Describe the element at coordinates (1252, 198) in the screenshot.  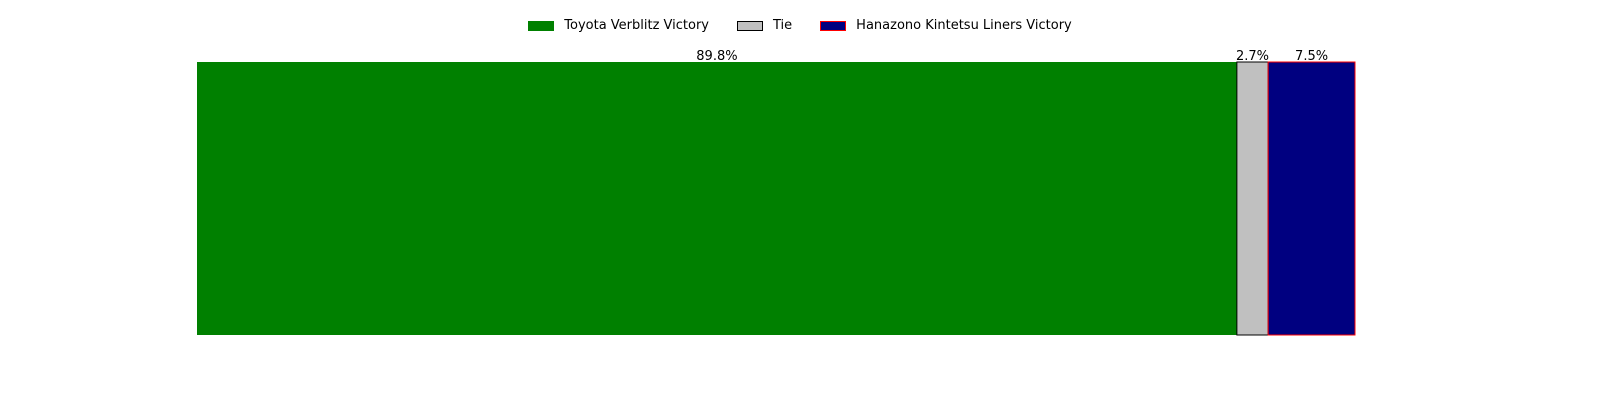
I see `bar-segment-tie` at that location.